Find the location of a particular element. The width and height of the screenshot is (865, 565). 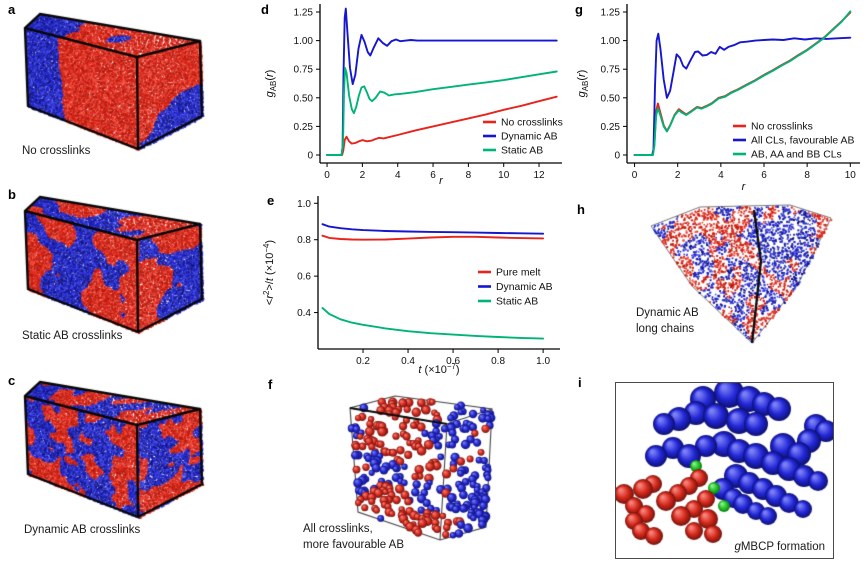

caption-a: No crosslinks is located at coordinates (56, 151).